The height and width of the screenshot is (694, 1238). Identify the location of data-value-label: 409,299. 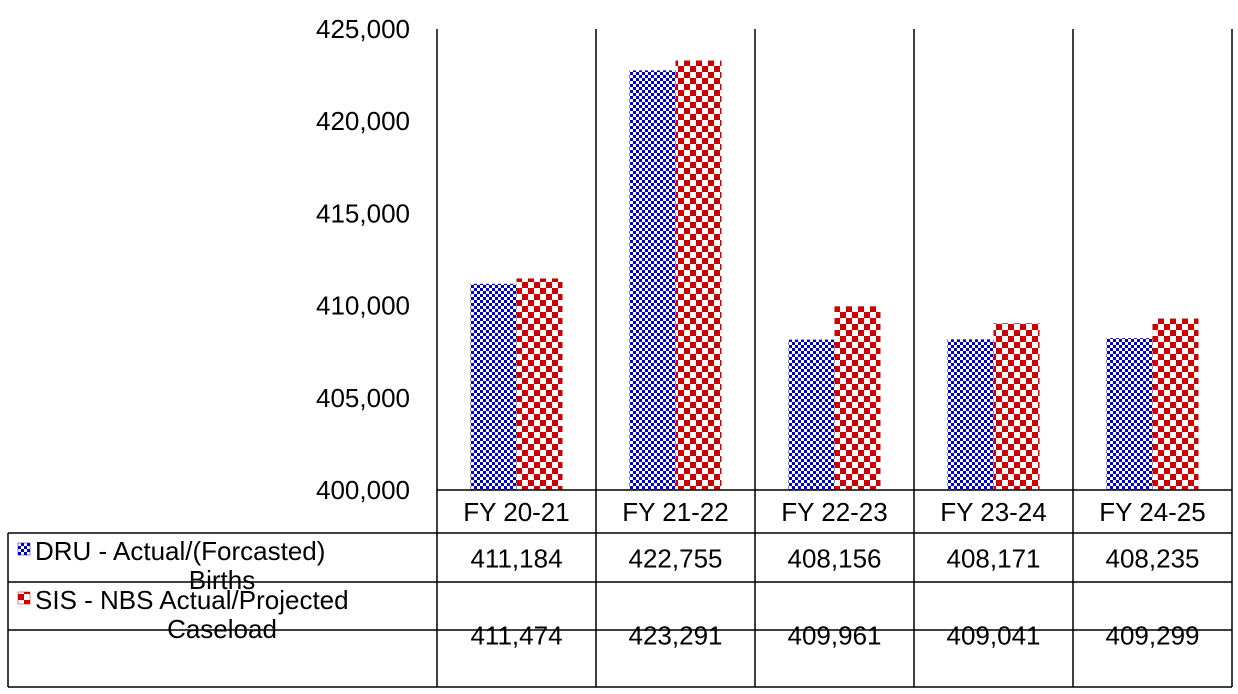
(1153, 636).